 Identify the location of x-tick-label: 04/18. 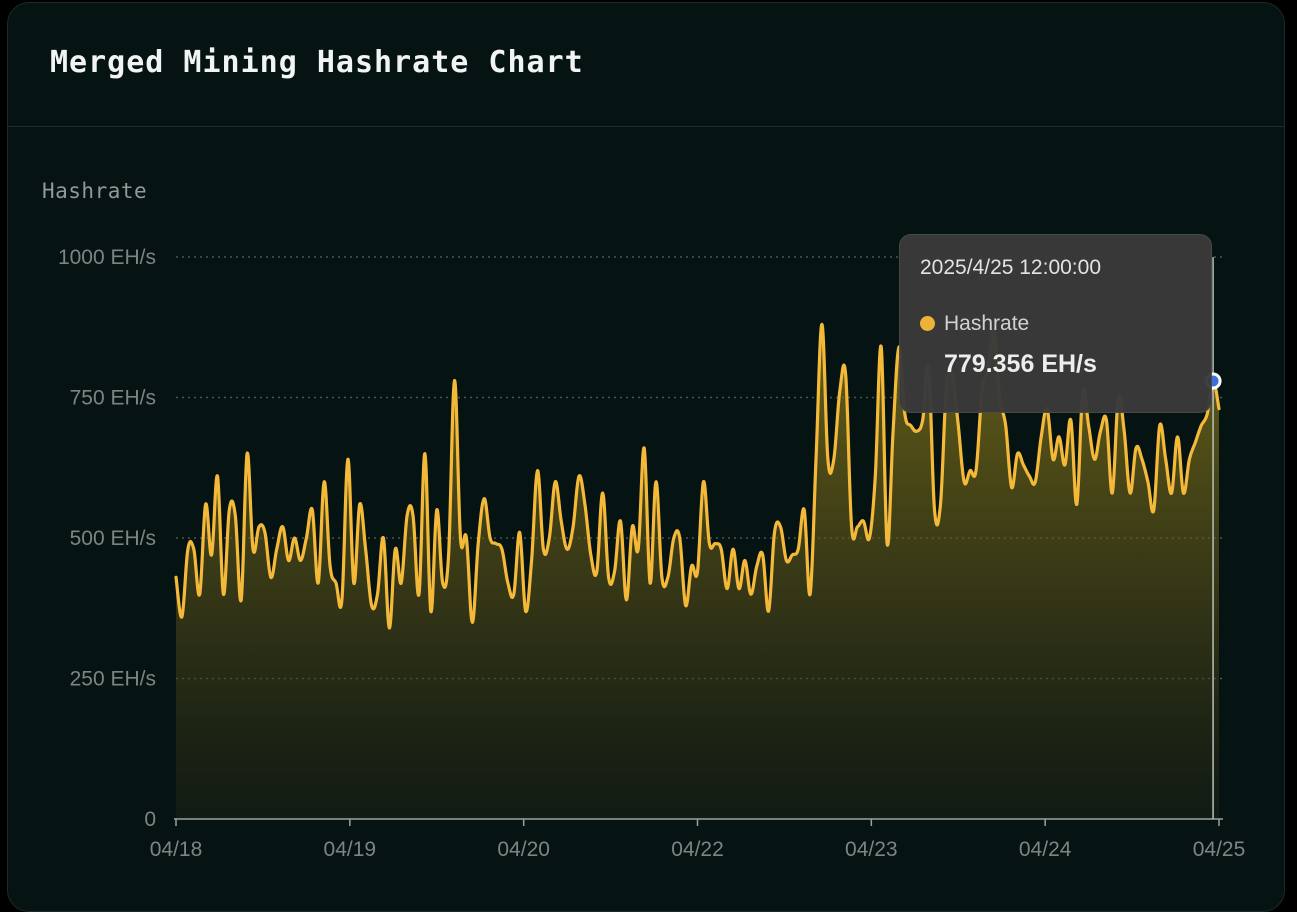
(176, 849).